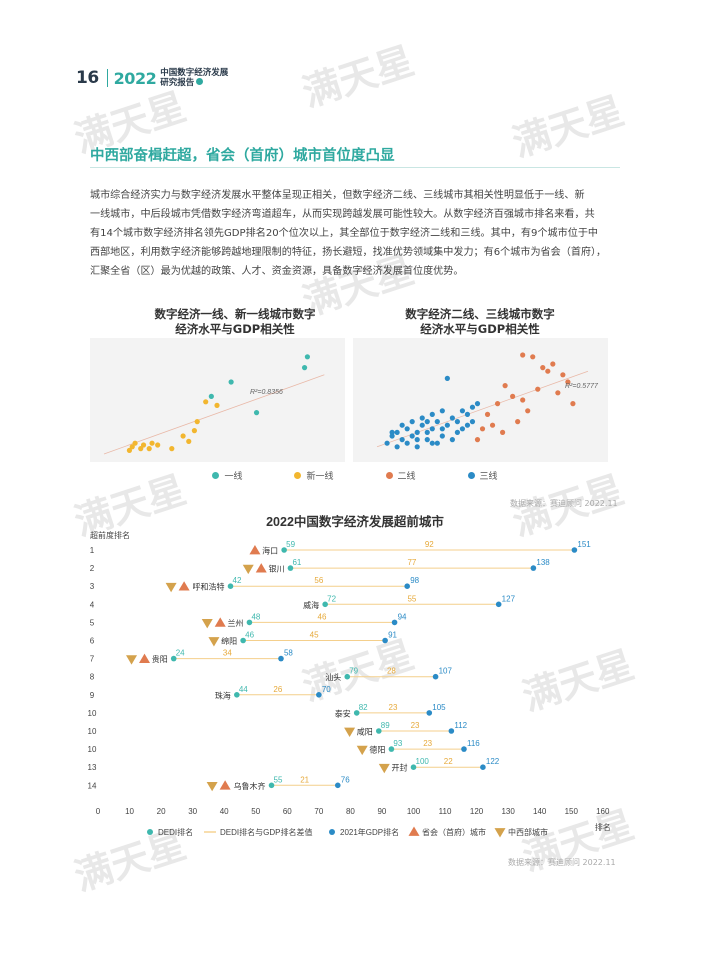 The height and width of the screenshot is (963, 710). I want to click on legend-label: 省会（首府）城市, so click(454, 832).